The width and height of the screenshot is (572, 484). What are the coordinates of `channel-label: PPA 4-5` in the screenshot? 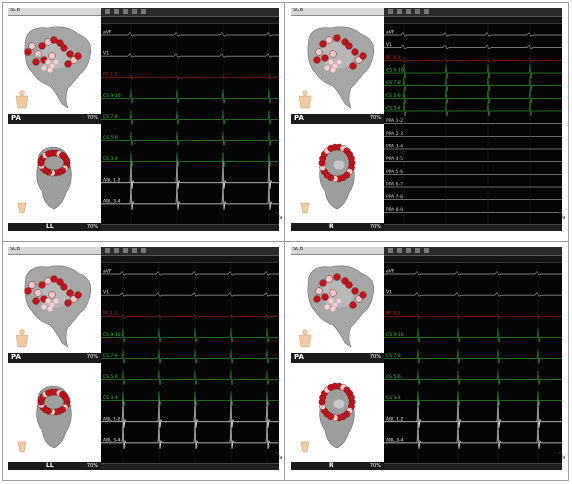 It's located at (394, 159).